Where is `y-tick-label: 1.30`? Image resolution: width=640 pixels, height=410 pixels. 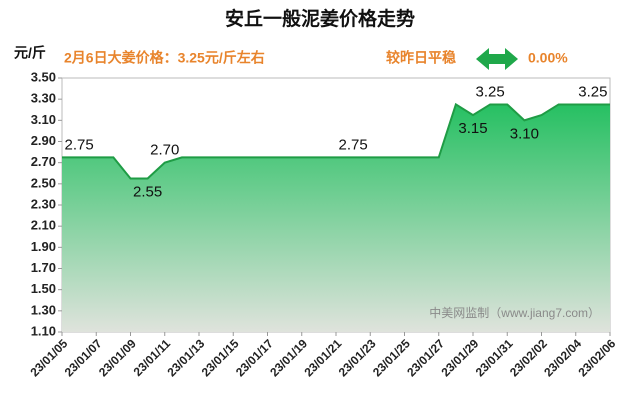
y-tick-label: 1.30 is located at coordinates (43, 309).